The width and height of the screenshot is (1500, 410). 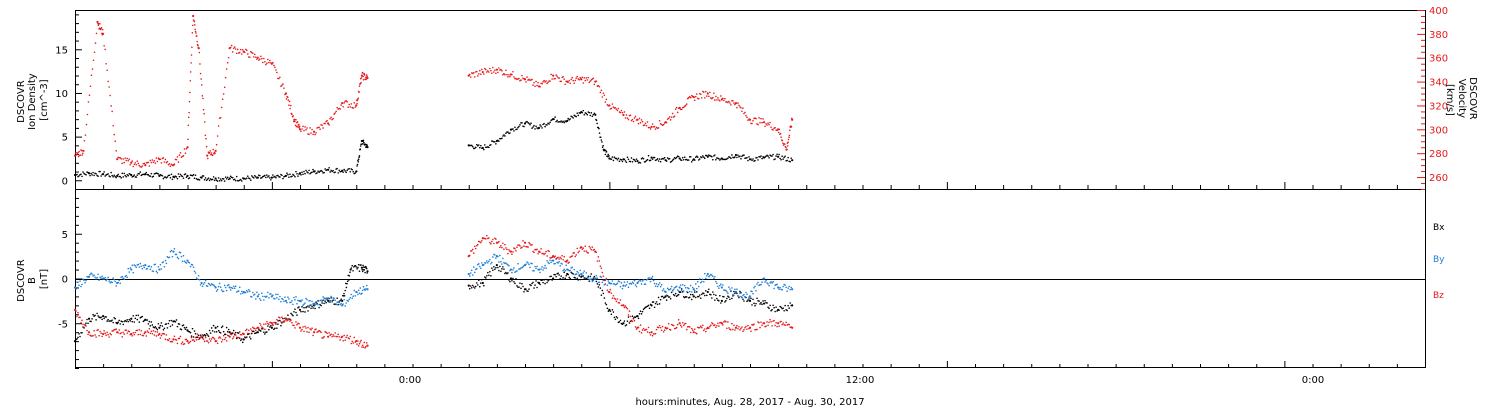 What do you see at coordinates (1438, 154) in the screenshot?
I see `right-y-tick-label: 280` at bounding box center [1438, 154].